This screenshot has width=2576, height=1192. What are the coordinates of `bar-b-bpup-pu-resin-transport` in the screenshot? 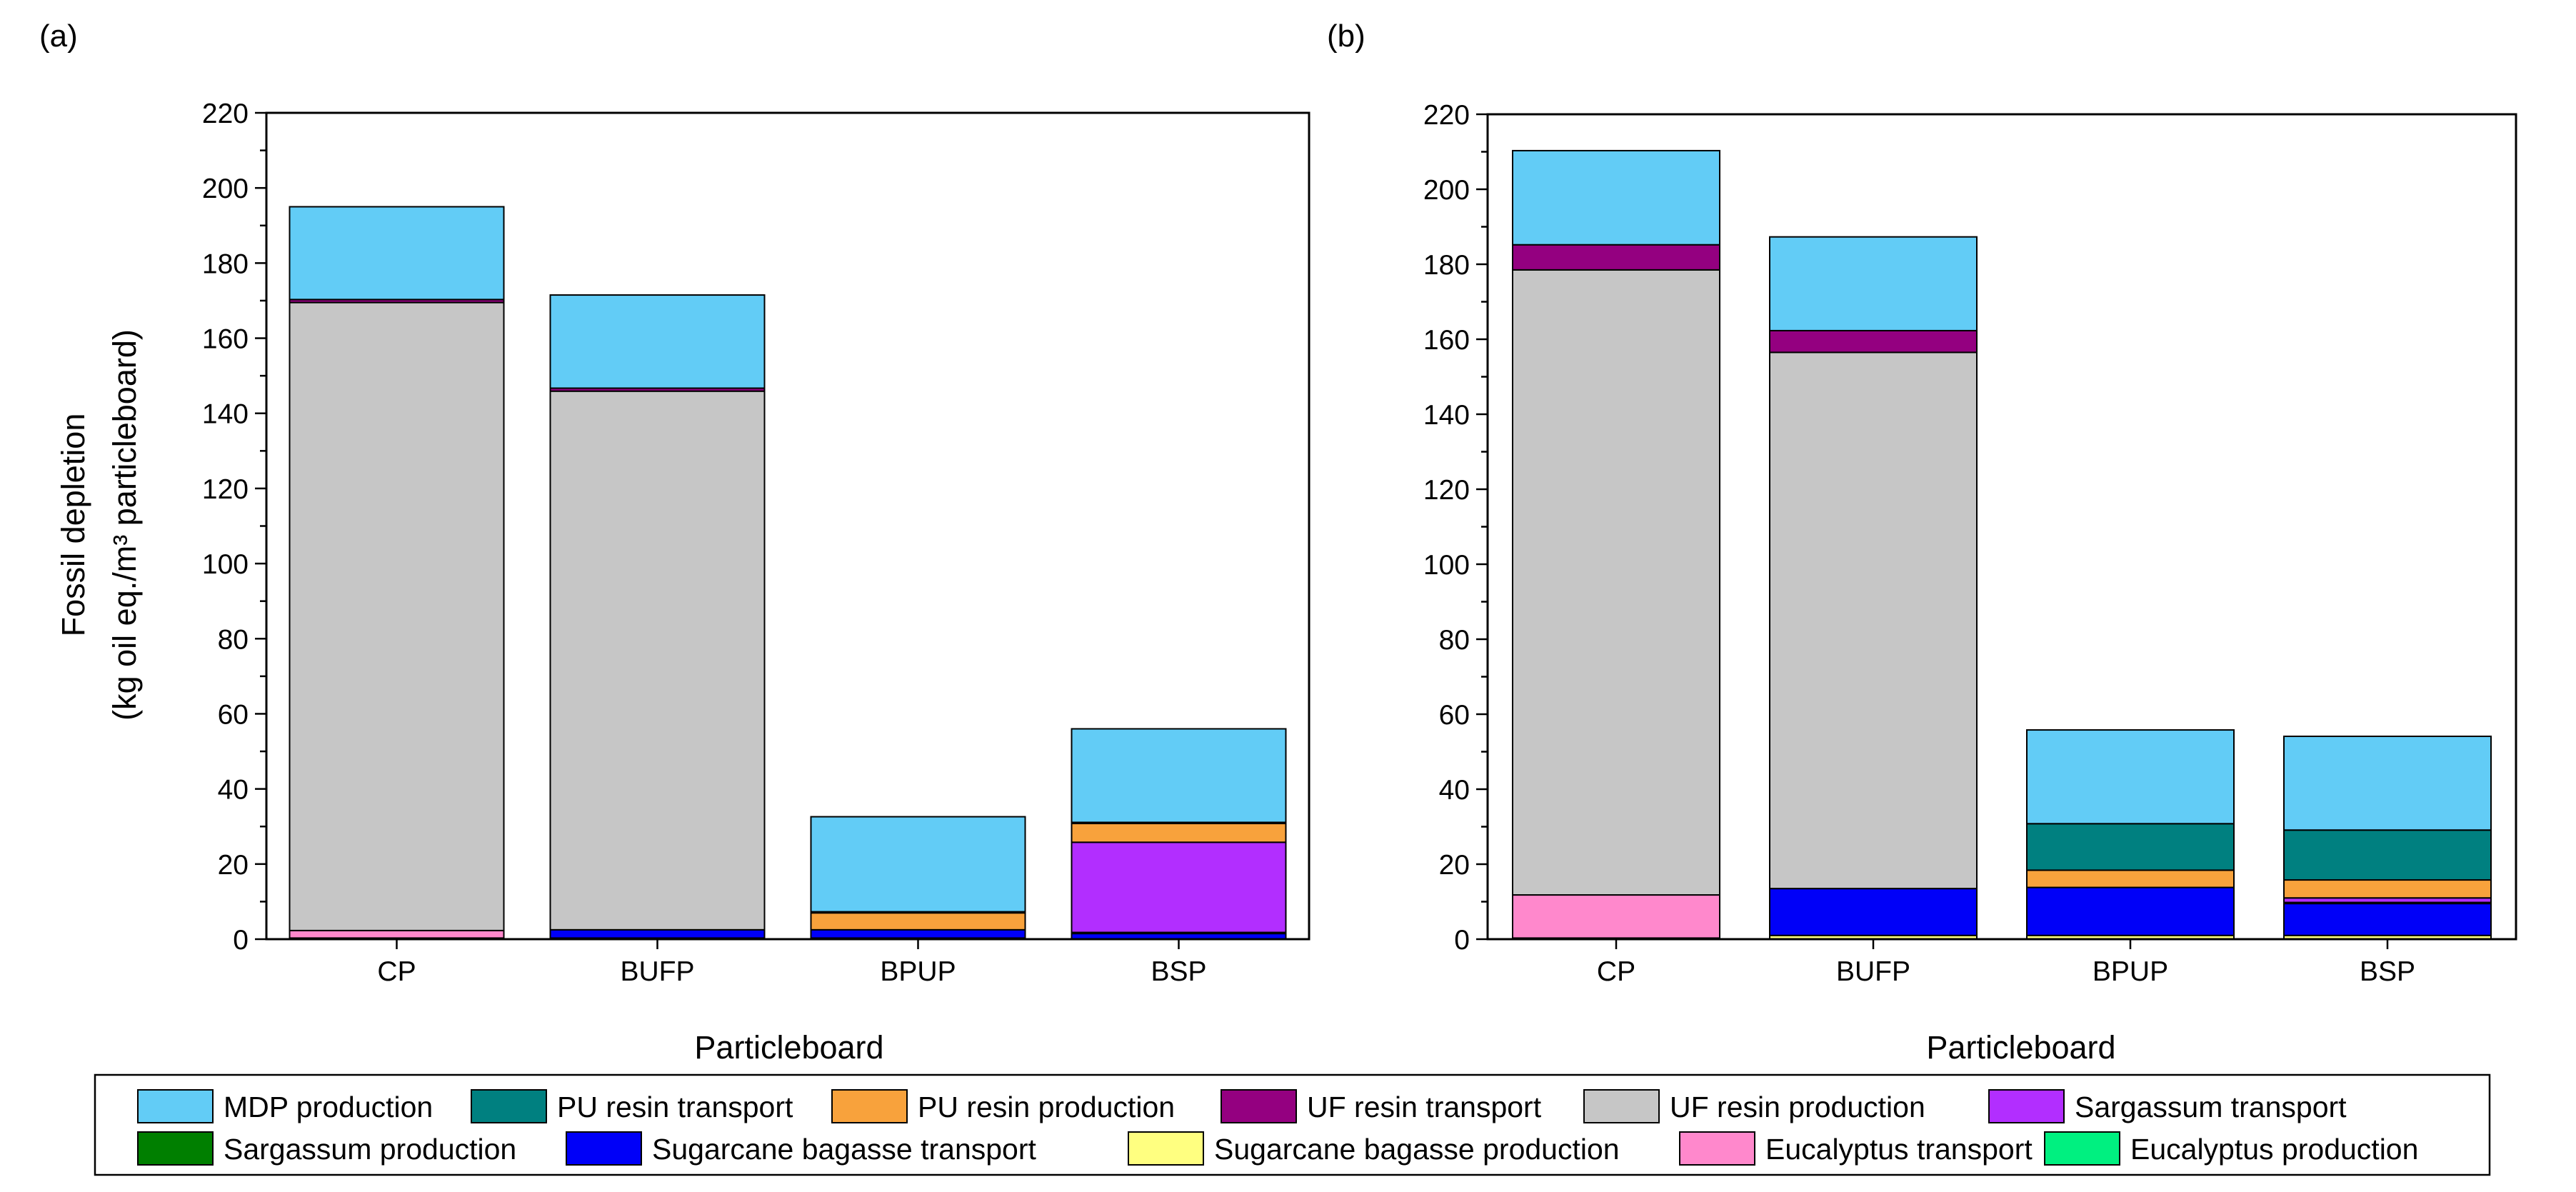 It's located at (2130, 847).